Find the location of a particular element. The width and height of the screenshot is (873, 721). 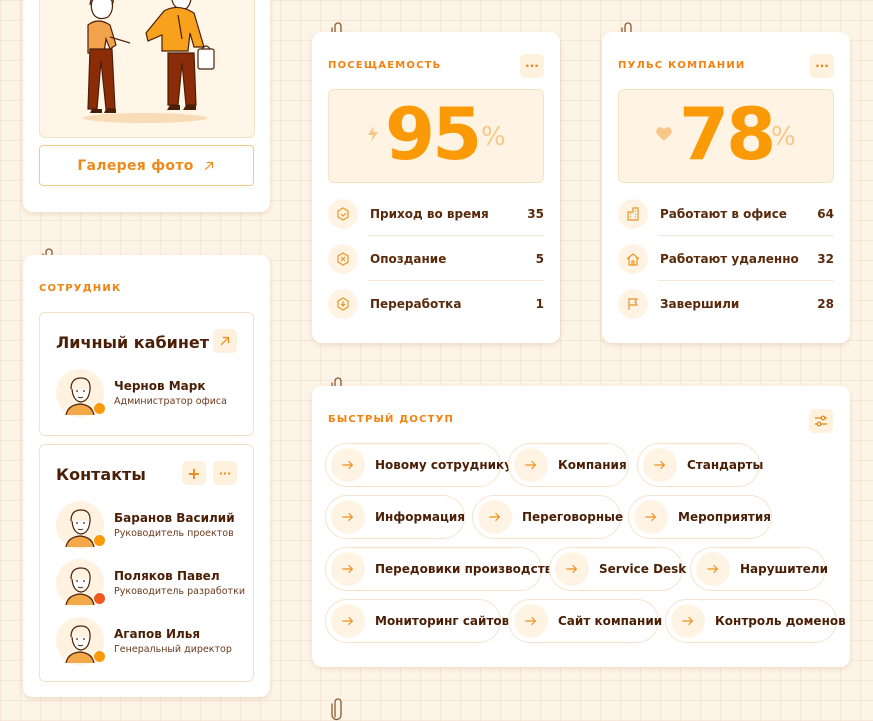

attendance-value-box: 95 % is located at coordinates (436, 136).